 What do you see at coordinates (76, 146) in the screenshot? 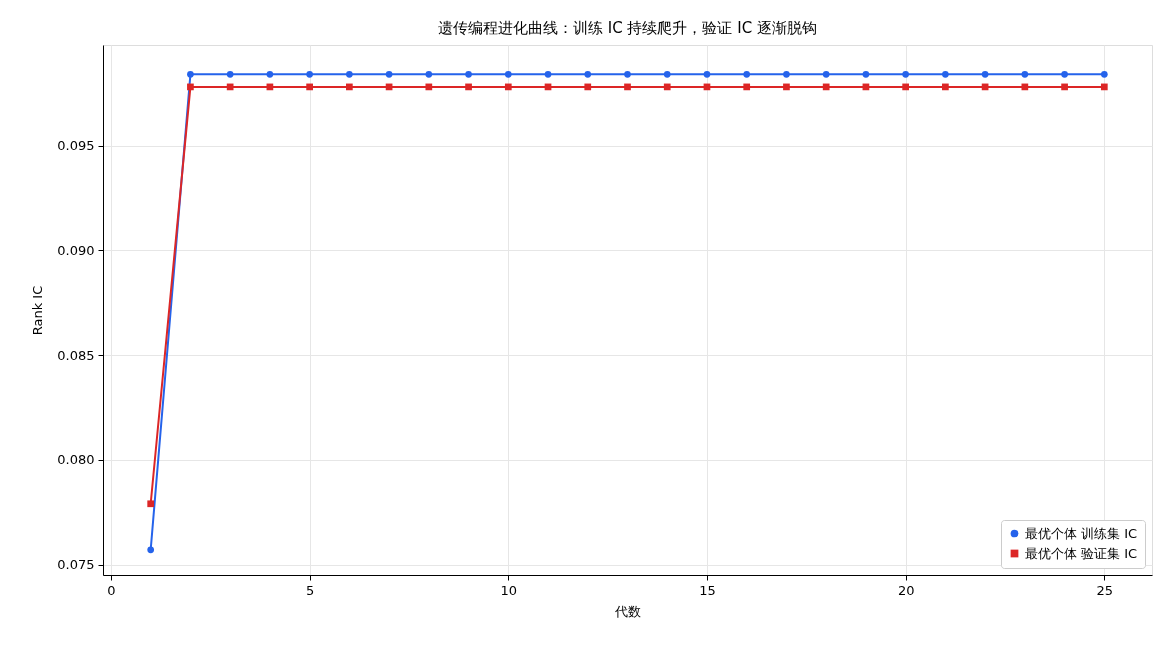
I see `y-tick-label: 0.095` at bounding box center [76, 146].